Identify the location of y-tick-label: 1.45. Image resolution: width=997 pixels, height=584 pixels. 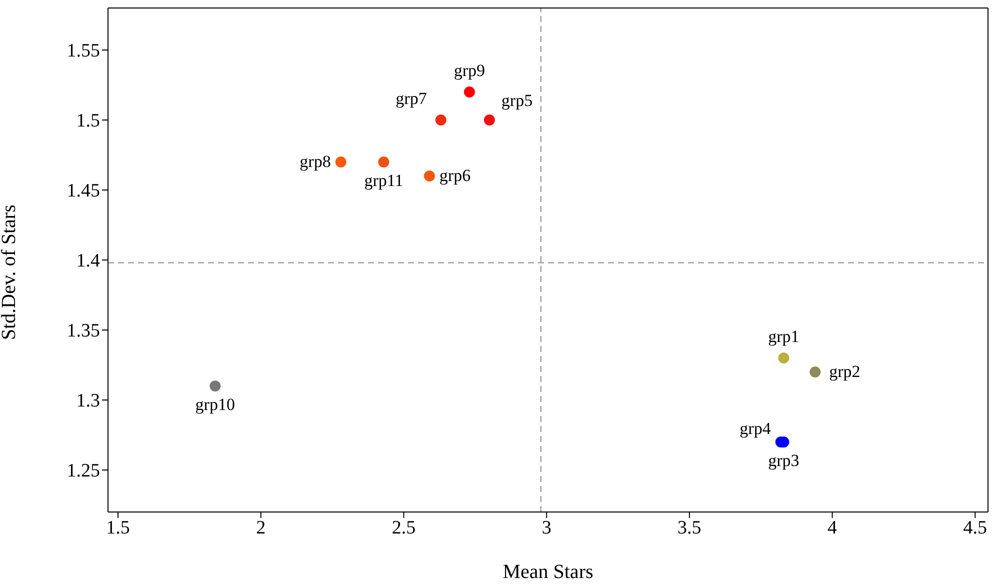
(83, 191).